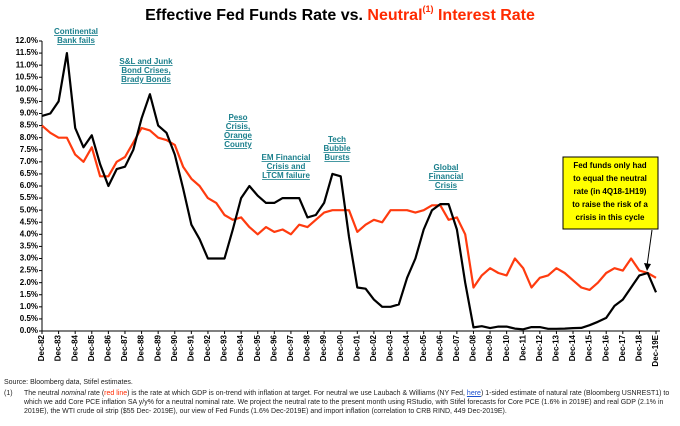  What do you see at coordinates (26, 40) in the screenshot?
I see `y-tick-label: 12.0%` at bounding box center [26, 40].